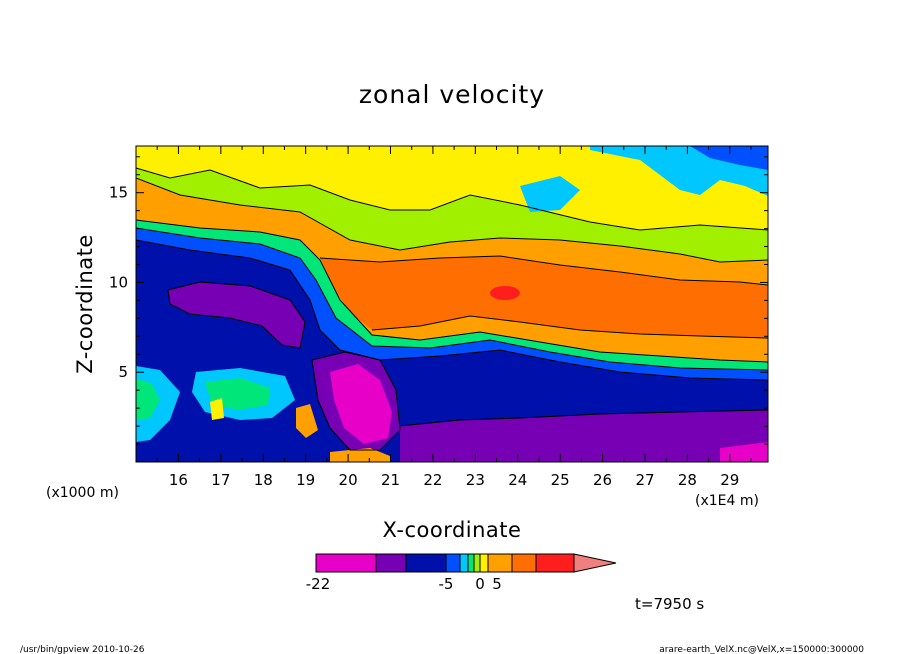 The width and height of the screenshot is (904, 654). What do you see at coordinates (85, 304) in the screenshot?
I see `y-axis-label: Z-coordinate` at bounding box center [85, 304].